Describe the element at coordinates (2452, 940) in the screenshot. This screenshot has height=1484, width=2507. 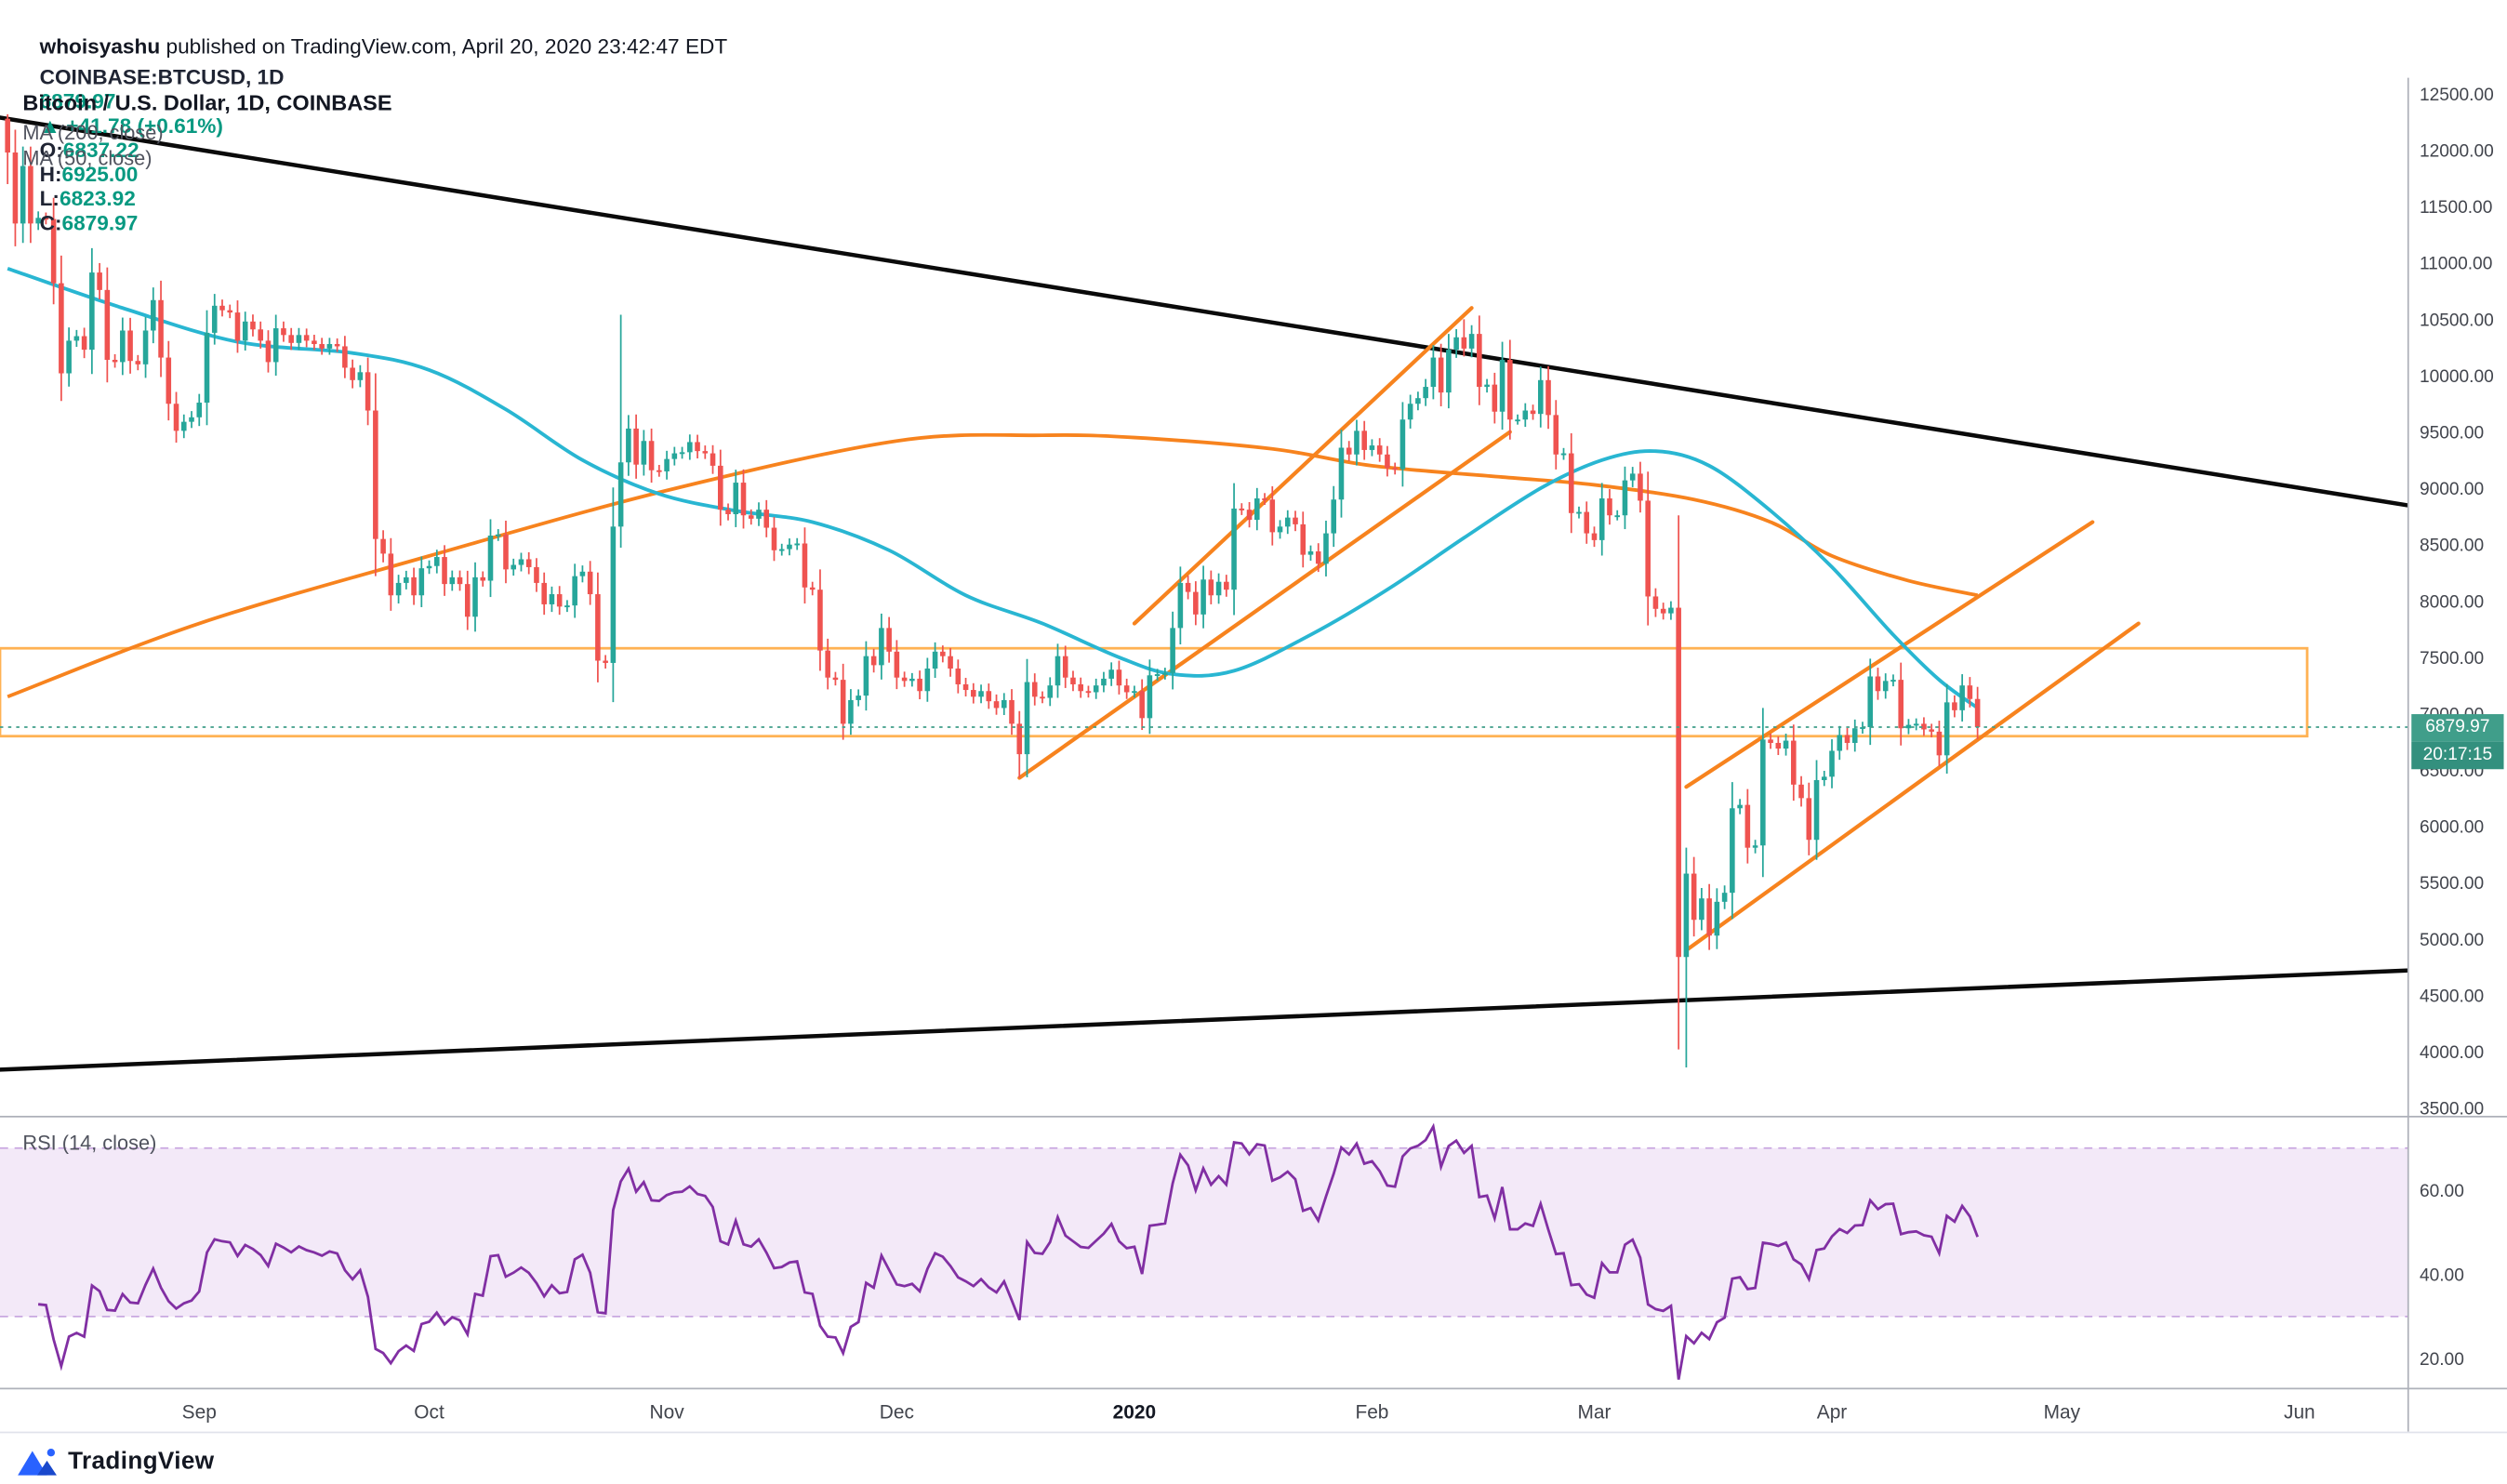
I see `price-axis-label: 5000.00` at that location.